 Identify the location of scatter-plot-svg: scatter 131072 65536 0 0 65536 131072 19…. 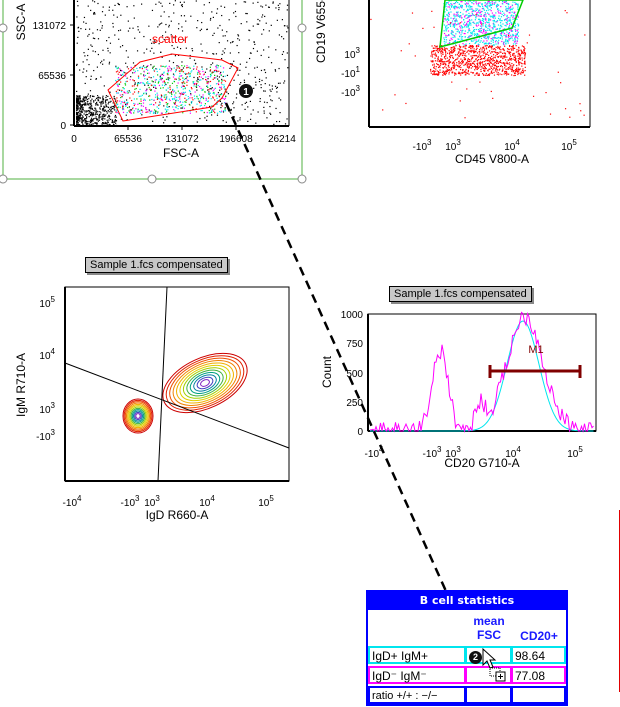
(153, 92).